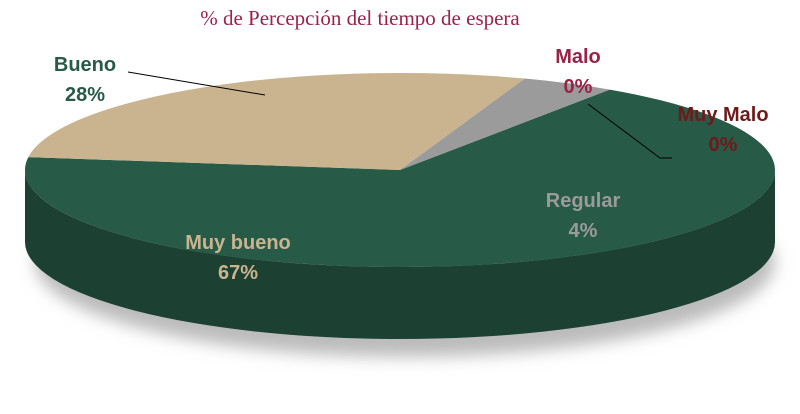  What do you see at coordinates (238, 243) in the screenshot?
I see `category-label: Muy bueno` at bounding box center [238, 243].